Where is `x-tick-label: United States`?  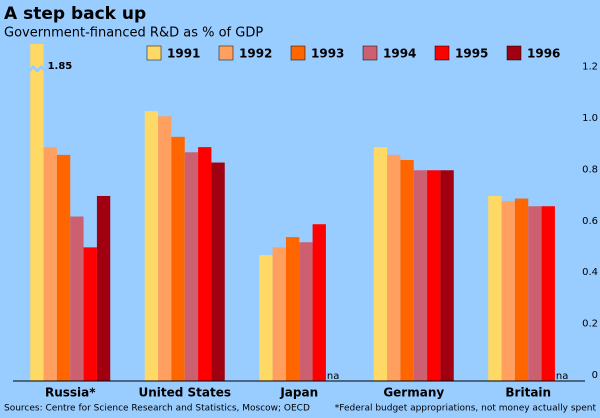
x-tick-label: United States is located at coordinates (184, 393).